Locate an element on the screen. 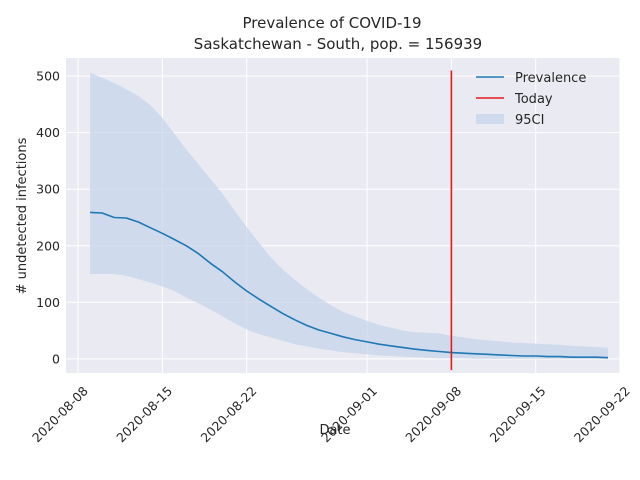 Image resolution: width=640 pixels, height=480 pixels. y-axis-label: # undetected infections is located at coordinates (22, 215).